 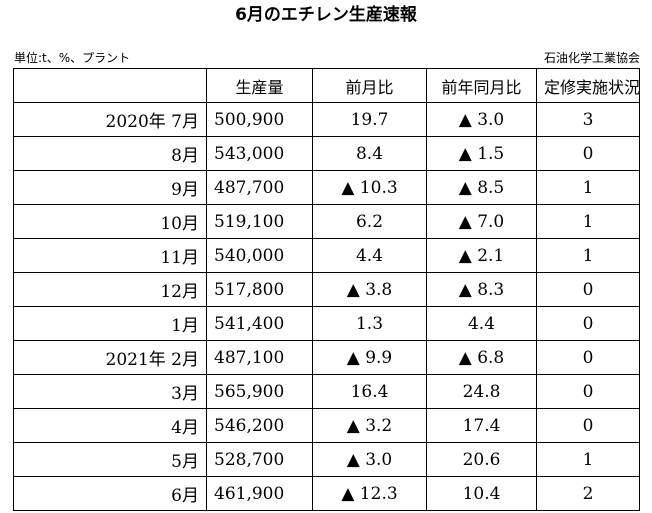 I want to click on cell-yoy: ▲ 6.8, so click(x=481, y=357).